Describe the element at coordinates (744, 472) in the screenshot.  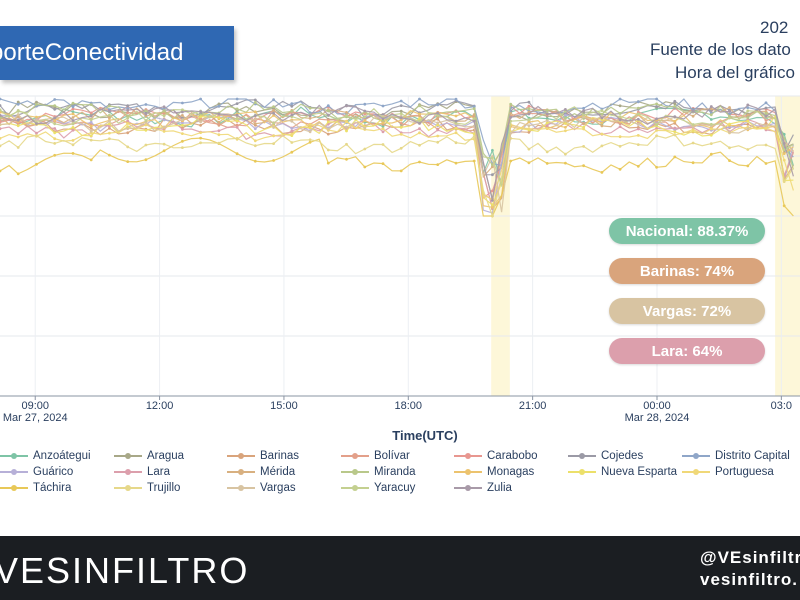
I see `legend-label: Portuguesa` at that location.